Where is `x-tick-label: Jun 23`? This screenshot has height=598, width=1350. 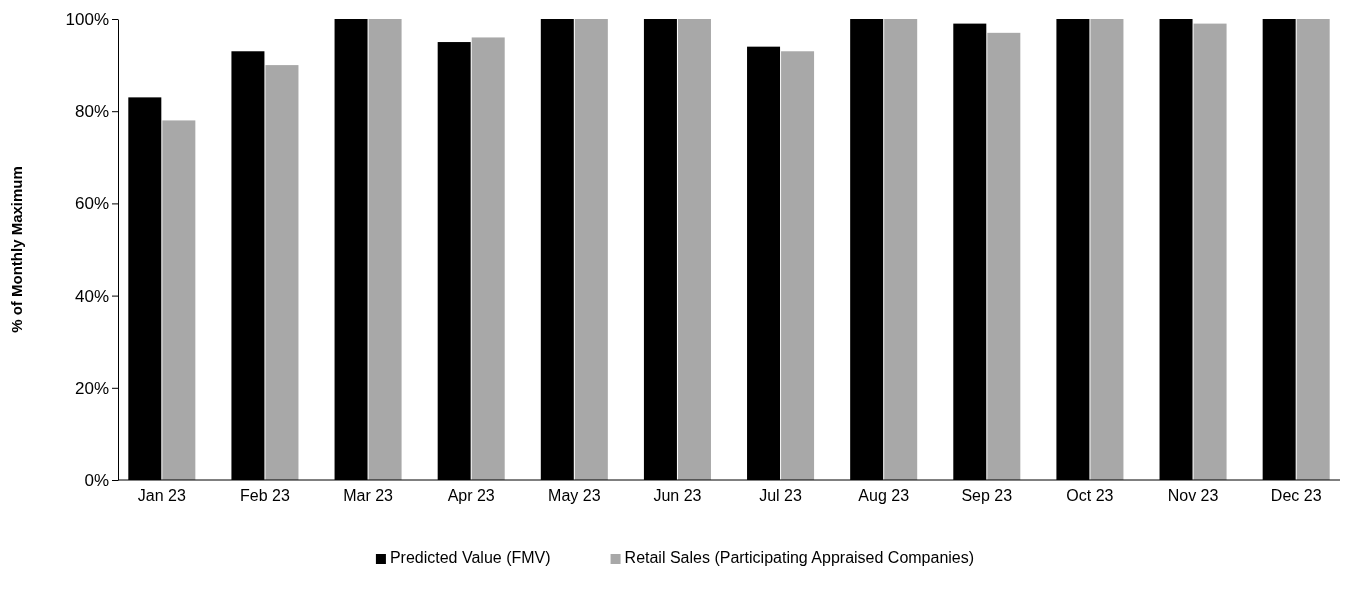
x-tick-label: Jun 23 is located at coordinates (677, 496).